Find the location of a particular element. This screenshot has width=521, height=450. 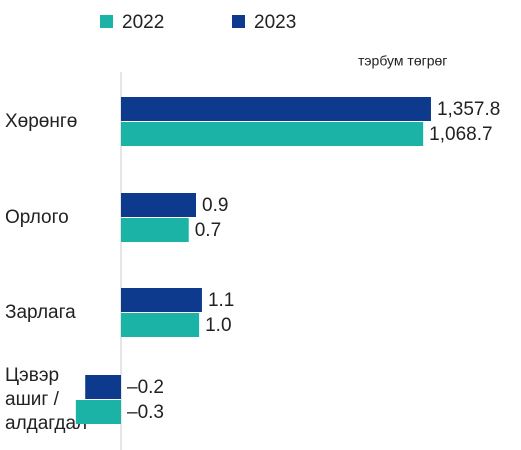

unit-label: тэрбум төгрөг is located at coordinates (402, 61).